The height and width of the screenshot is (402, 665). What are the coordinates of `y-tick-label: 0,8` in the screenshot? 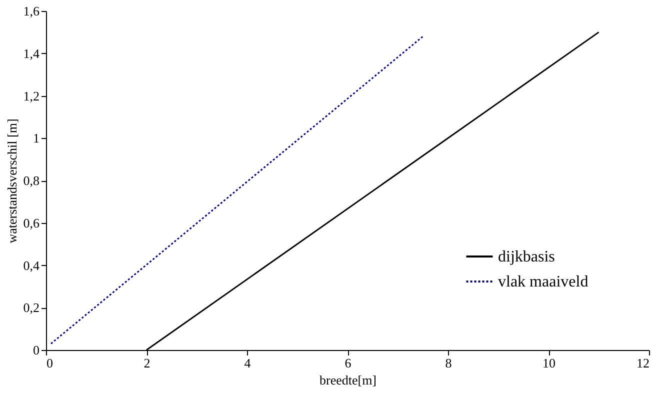 It's located at (31, 180).